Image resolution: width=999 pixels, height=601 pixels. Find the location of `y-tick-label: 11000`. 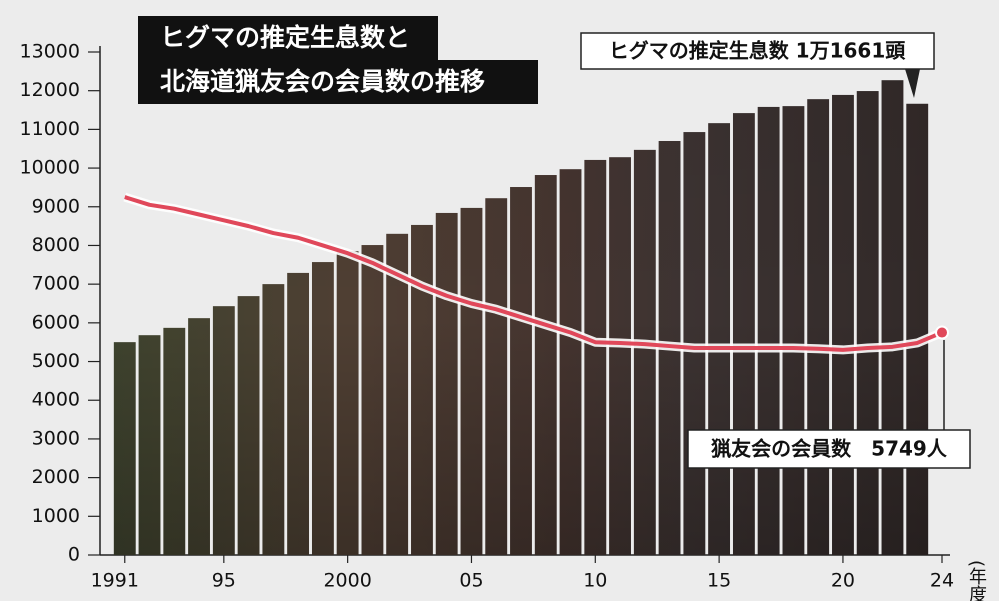

y-tick-label: 11000 is located at coordinates (50, 129).